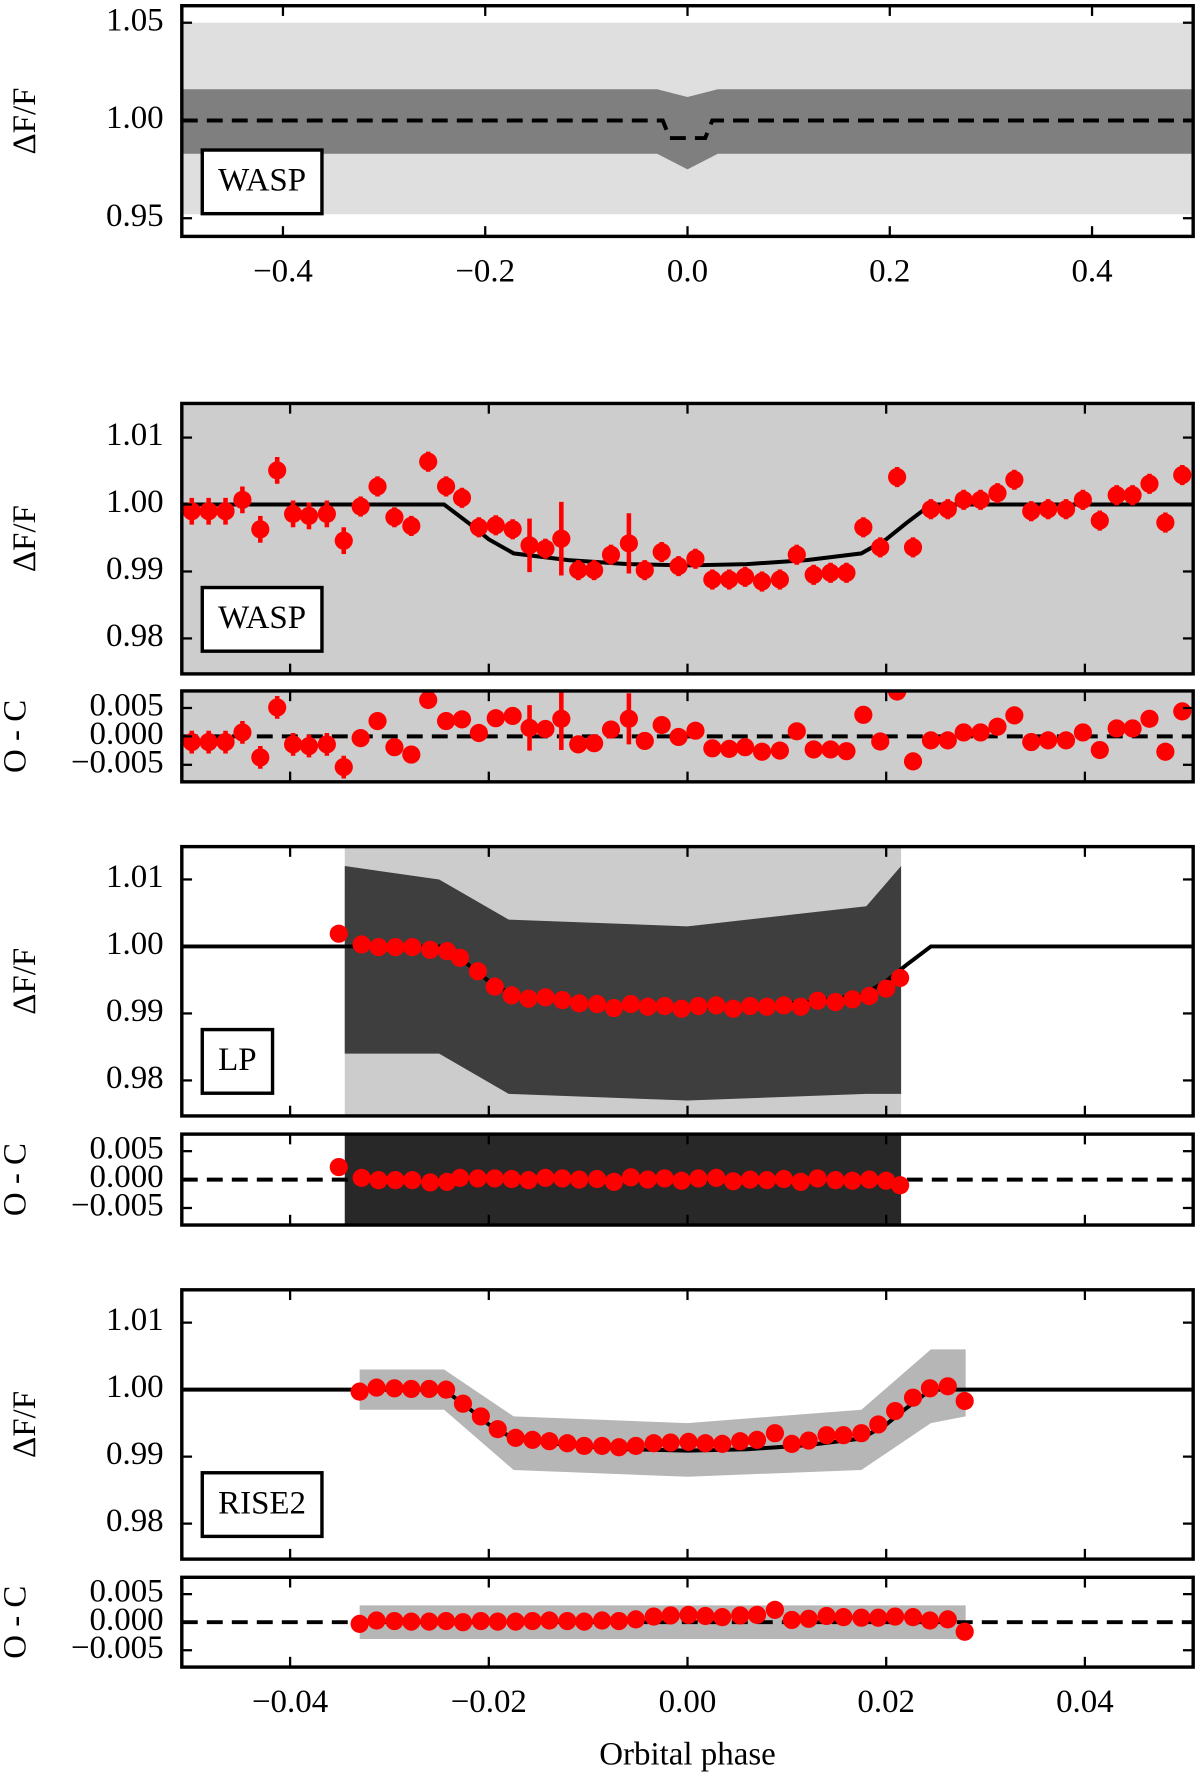 Image resolution: width=1200 pixels, height=1787 pixels. What do you see at coordinates (135, 569) in the screenshot?
I see `y-tick-label: 0.99` at bounding box center [135, 569].